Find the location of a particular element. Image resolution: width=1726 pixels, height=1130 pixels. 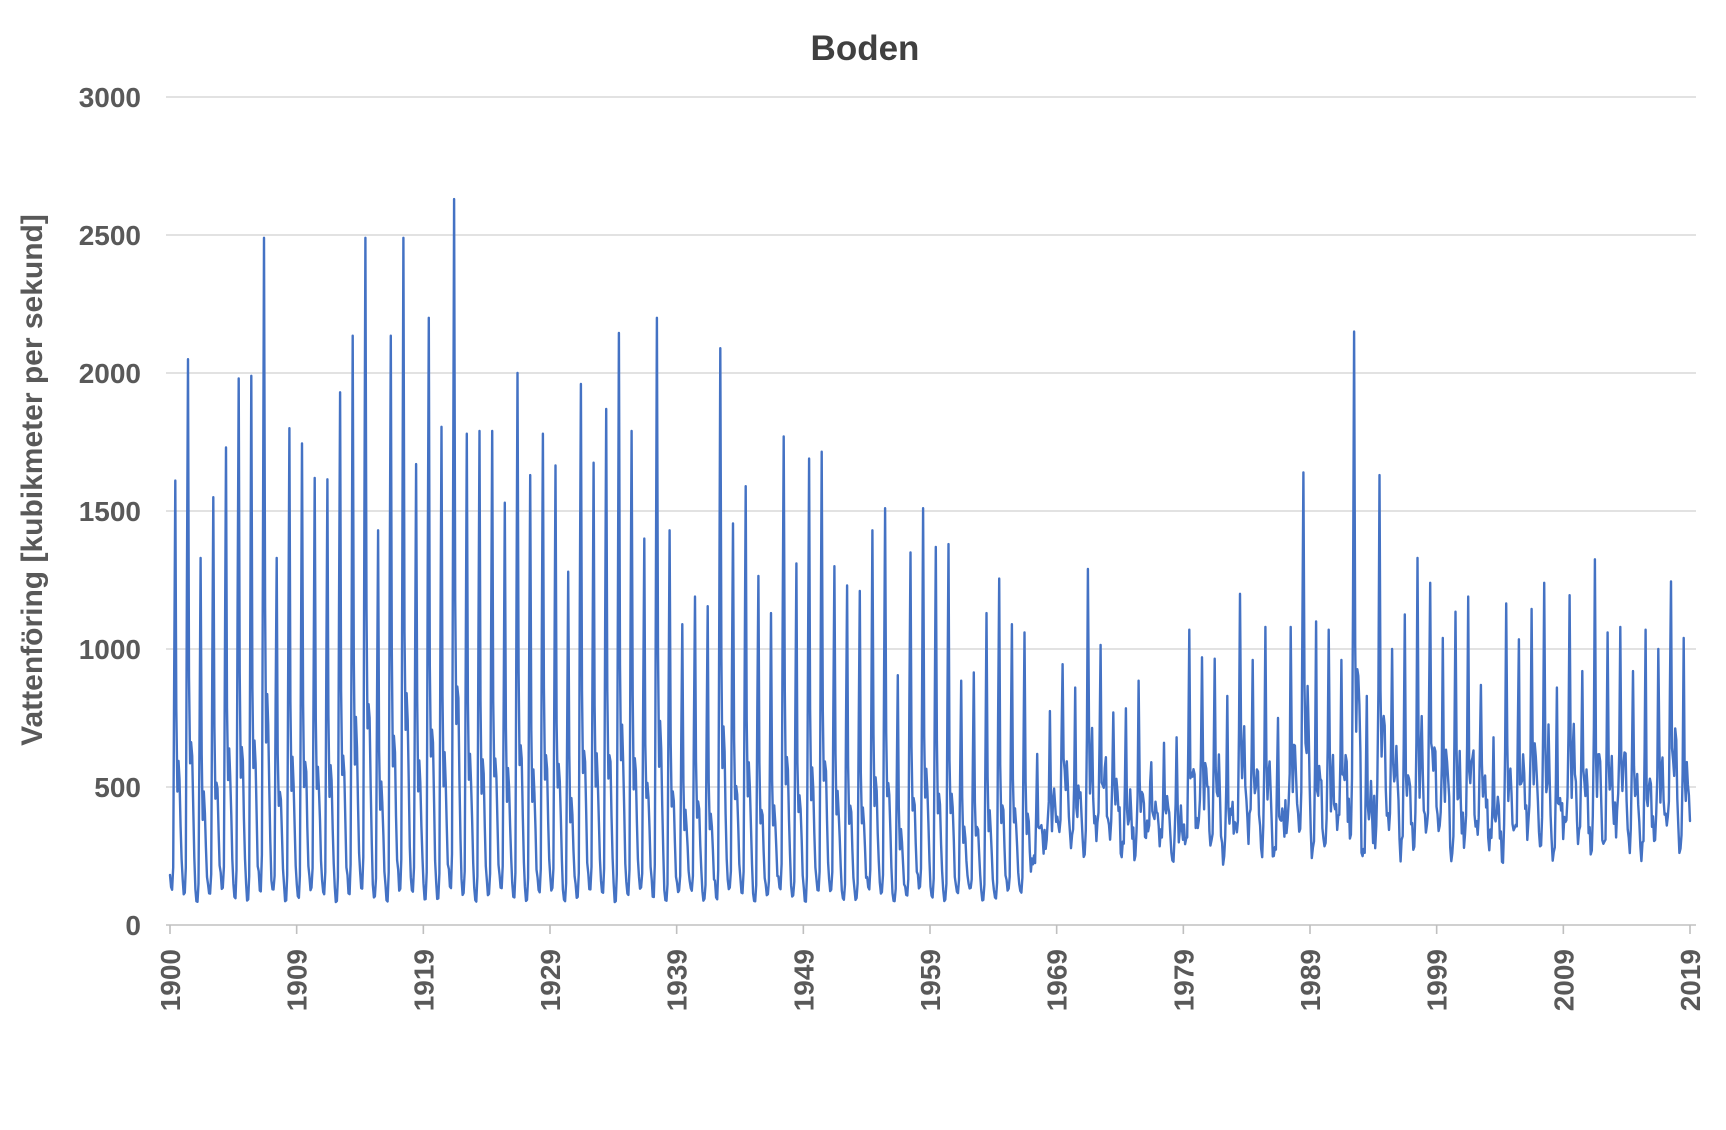

x-tick-label-1909: 1909 is located at coordinates (297, 980).